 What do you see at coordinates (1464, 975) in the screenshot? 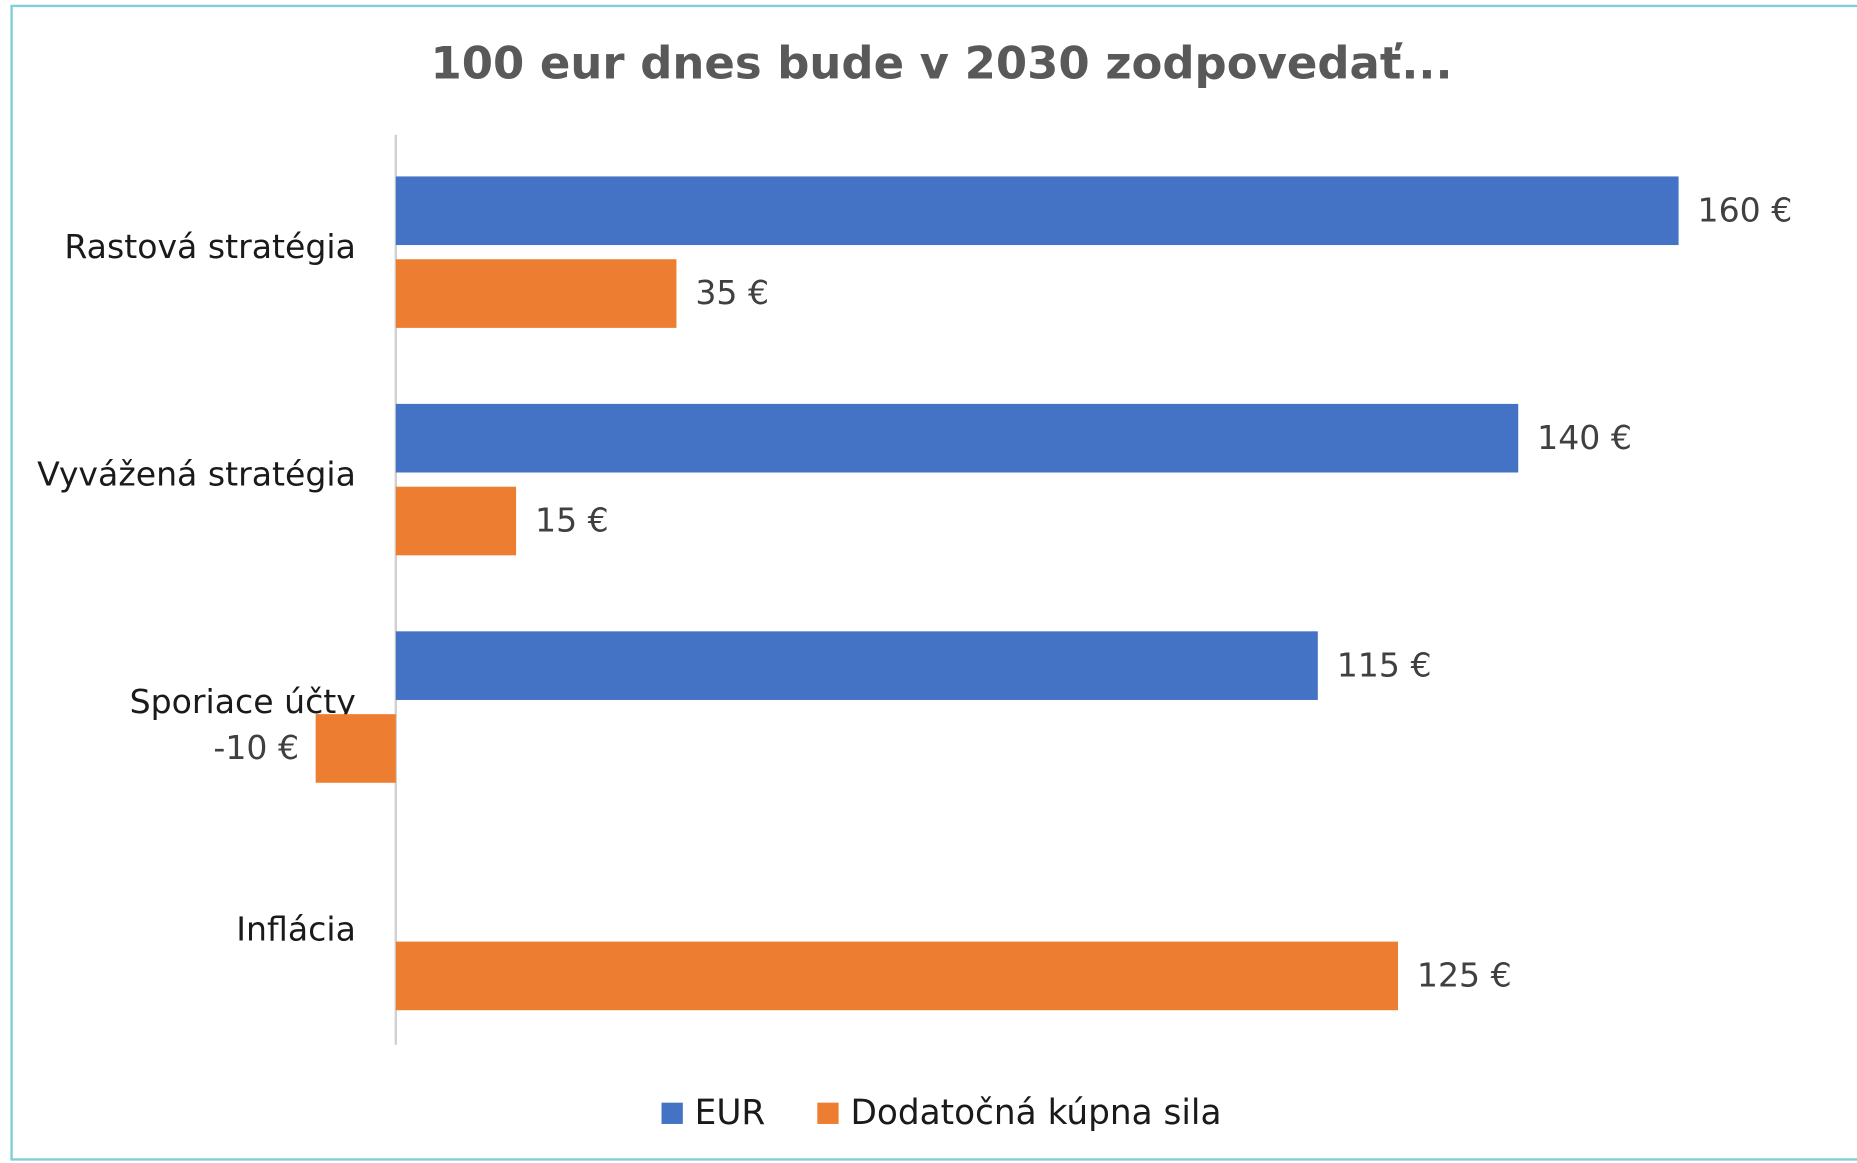
I see `value-label: 125 €` at bounding box center [1464, 975].